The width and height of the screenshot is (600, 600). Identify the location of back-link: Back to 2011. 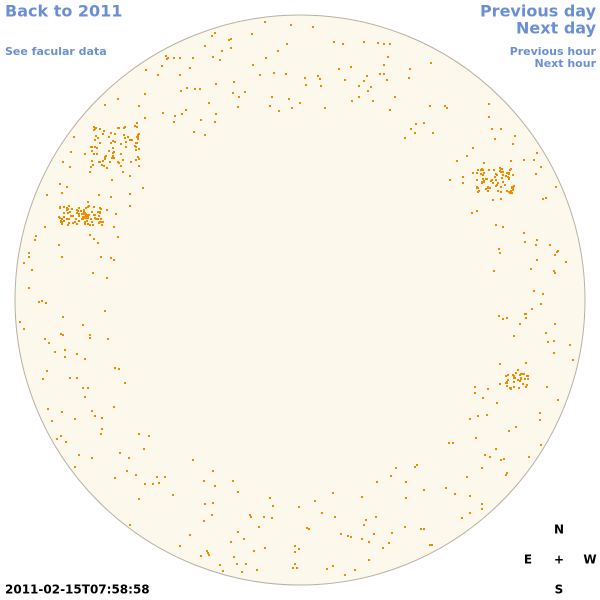
(63, 11).